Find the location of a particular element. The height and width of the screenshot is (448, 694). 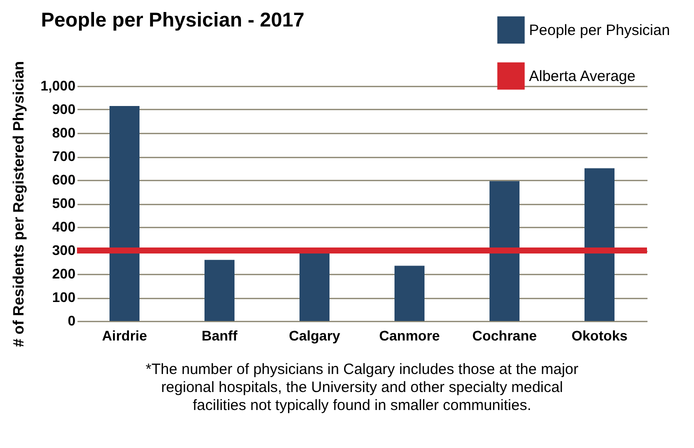

legend-label: Alberta Average is located at coordinates (582, 76).